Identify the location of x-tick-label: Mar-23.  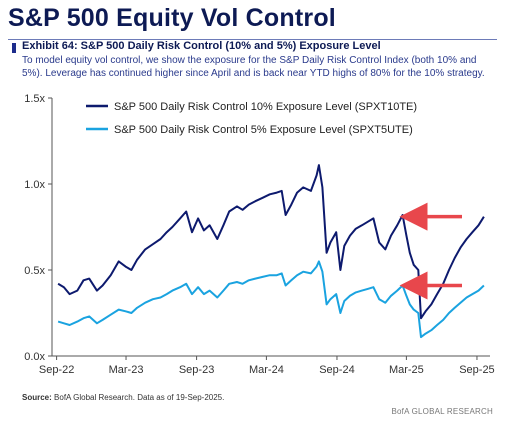
(126, 370).